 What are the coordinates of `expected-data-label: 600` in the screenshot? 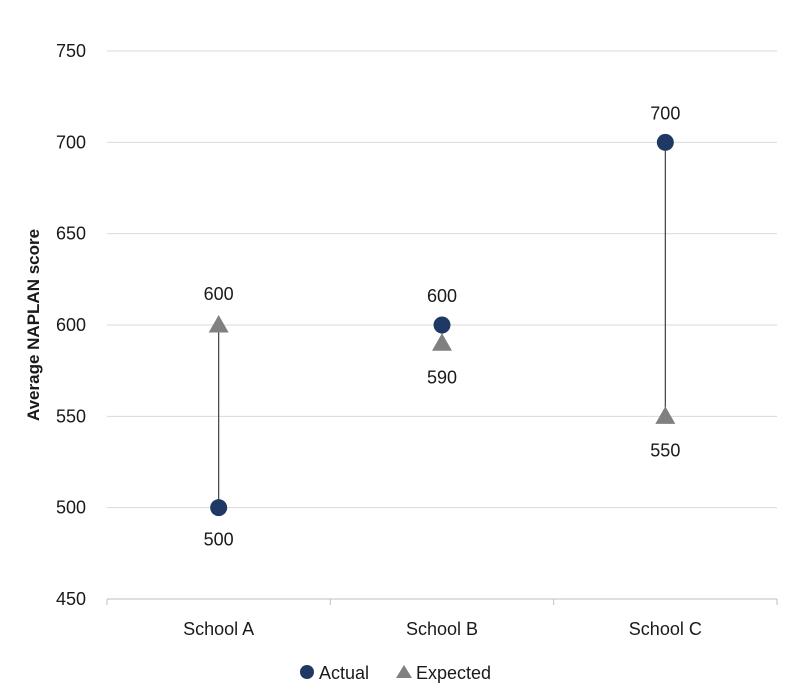 It's located at (219, 294).